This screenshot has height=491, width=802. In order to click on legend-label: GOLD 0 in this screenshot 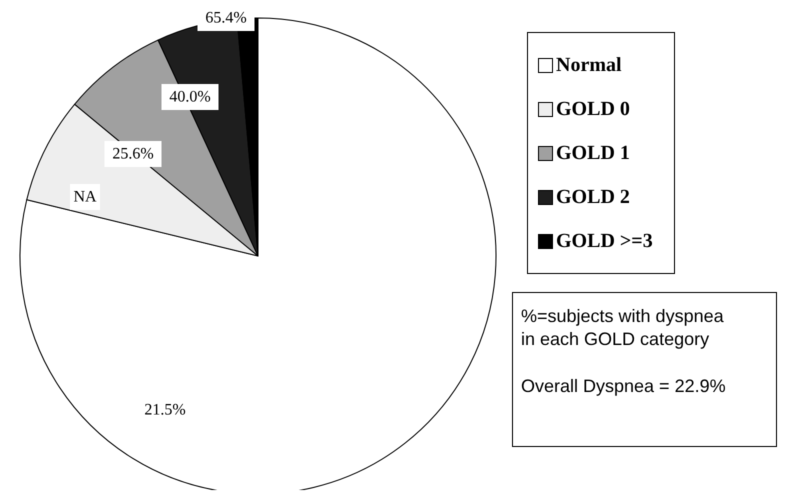, I will do `click(593, 109)`.